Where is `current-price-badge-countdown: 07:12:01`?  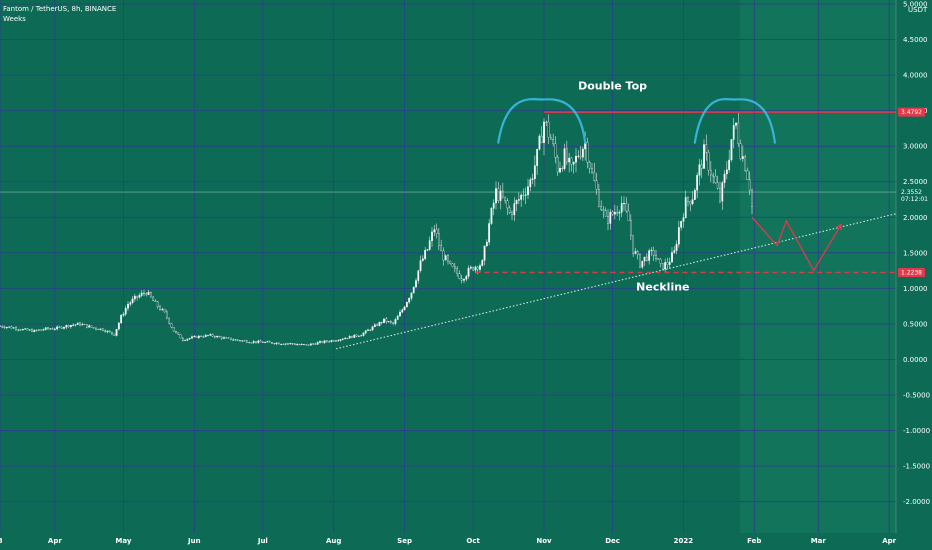
current-price-badge-countdown: 07:12:01 is located at coordinates (914, 199).